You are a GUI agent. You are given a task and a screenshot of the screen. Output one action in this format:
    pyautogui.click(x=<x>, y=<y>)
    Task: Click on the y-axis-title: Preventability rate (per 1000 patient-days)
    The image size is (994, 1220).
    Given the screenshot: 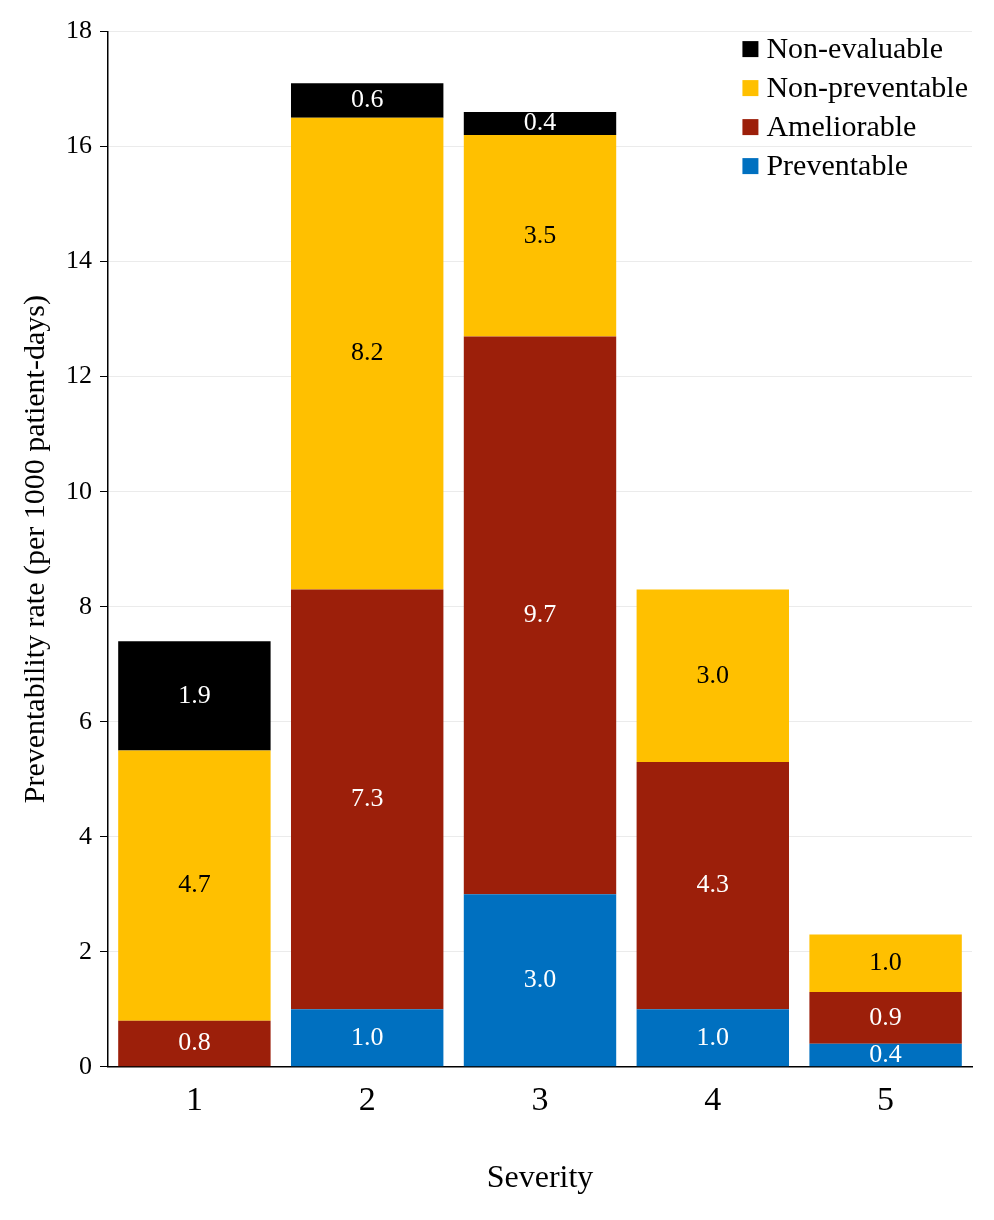 What is the action you would take?
    pyautogui.click(x=33, y=549)
    